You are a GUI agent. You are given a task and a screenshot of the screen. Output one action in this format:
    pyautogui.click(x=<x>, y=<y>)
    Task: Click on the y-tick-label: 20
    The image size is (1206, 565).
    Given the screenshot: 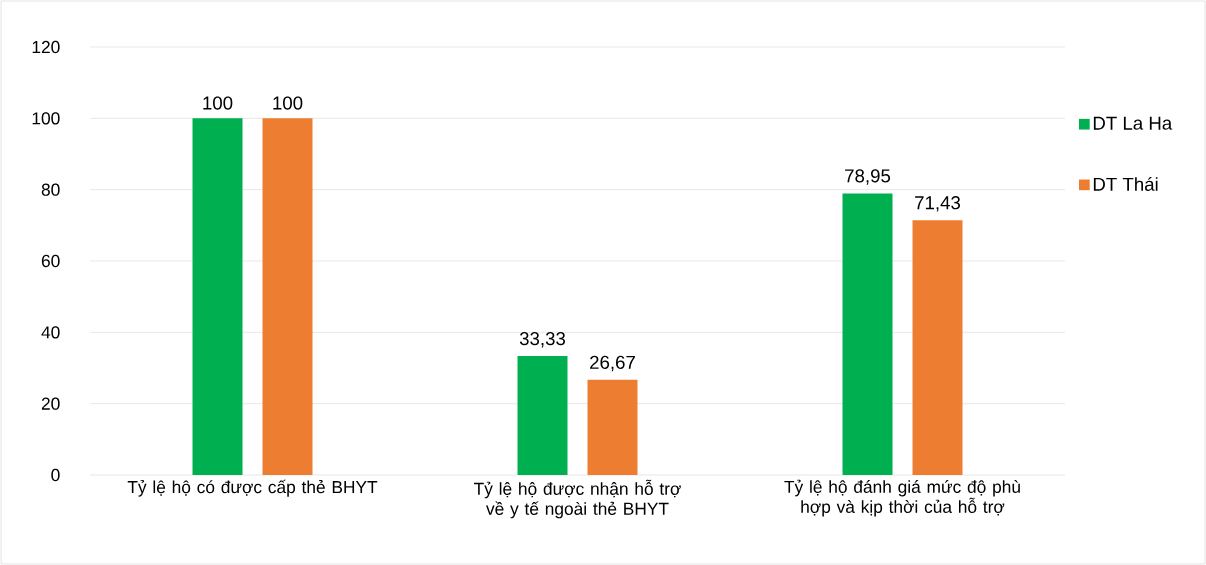 What is the action you would take?
    pyautogui.click(x=50, y=403)
    